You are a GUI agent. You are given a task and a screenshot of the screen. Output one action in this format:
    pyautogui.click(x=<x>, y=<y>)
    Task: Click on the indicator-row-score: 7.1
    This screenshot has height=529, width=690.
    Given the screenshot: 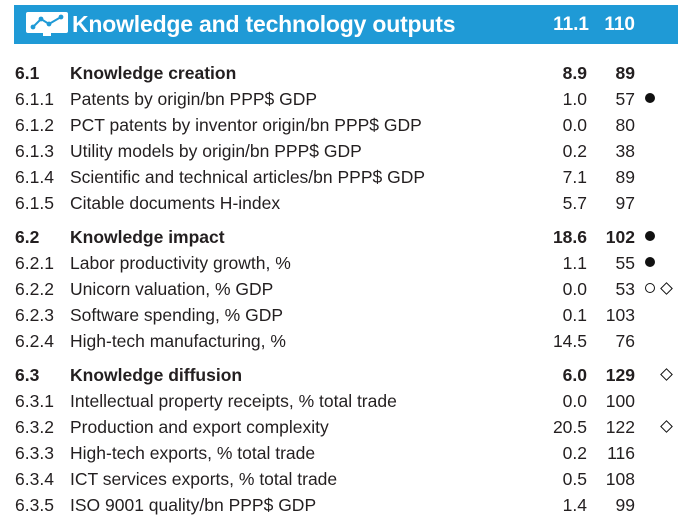 What is the action you would take?
    pyautogui.click(x=574, y=177)
    